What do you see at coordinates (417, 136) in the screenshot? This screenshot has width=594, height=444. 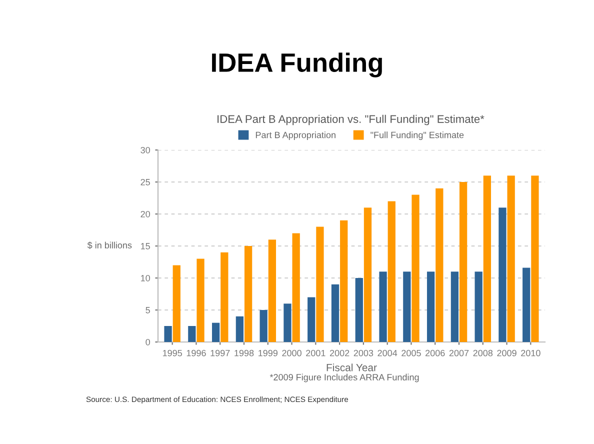 I see `legend-label: "Full Funding" Estimate` at bounding box center [417, 136].